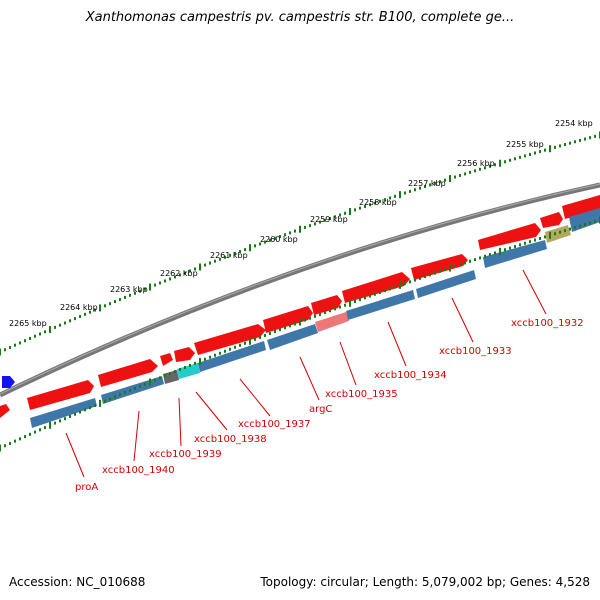 This screenshot has width=600, height=600. I want to click on gene-label: xccb100_1933, so click(475, 351).